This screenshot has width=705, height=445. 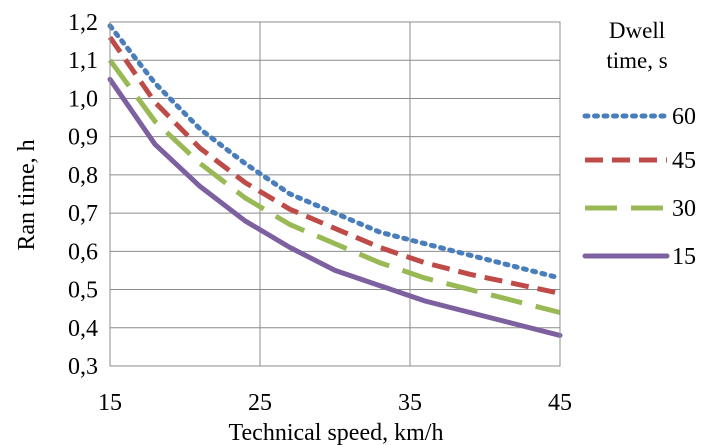 I want to click on legend-title-line-1: Dwell, so click(x=637, y=30).